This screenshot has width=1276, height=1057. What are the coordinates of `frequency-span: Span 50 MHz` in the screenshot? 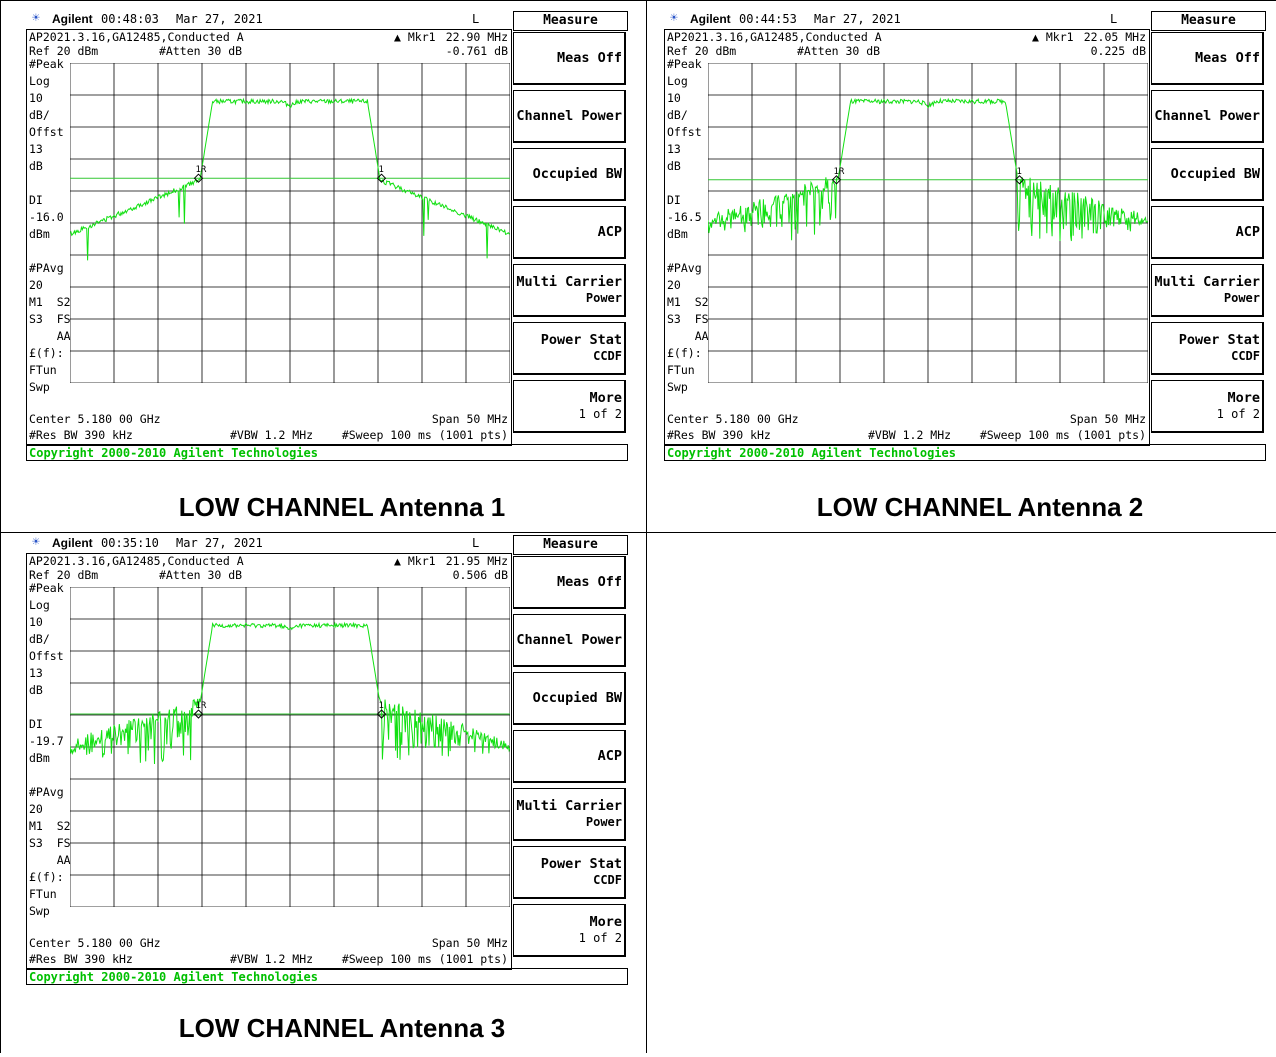 It's located at (469, 419).